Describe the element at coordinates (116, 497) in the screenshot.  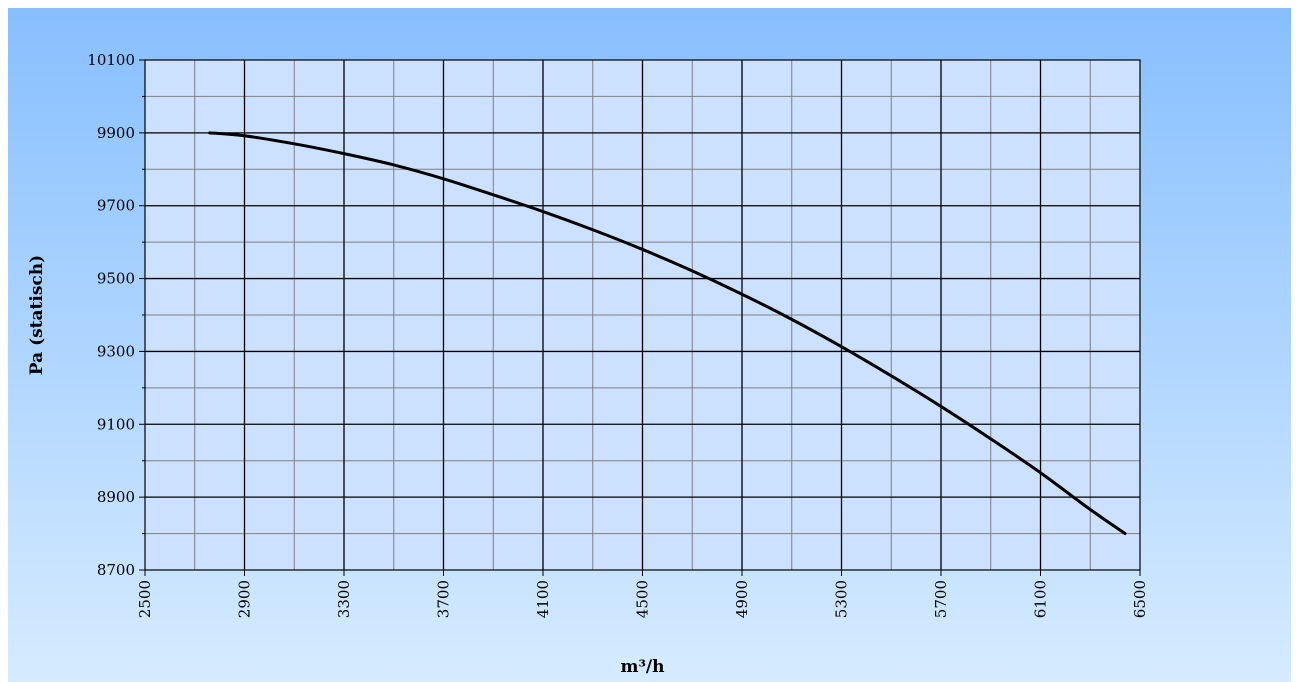
I see `y-tick-label: 8900` at that location.